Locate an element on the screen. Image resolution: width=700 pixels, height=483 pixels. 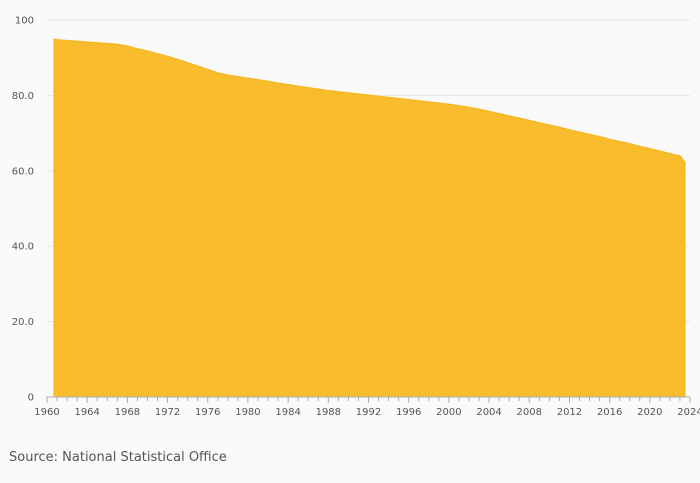
x-tick-label: 2004 is located at coordinates (488, 412).